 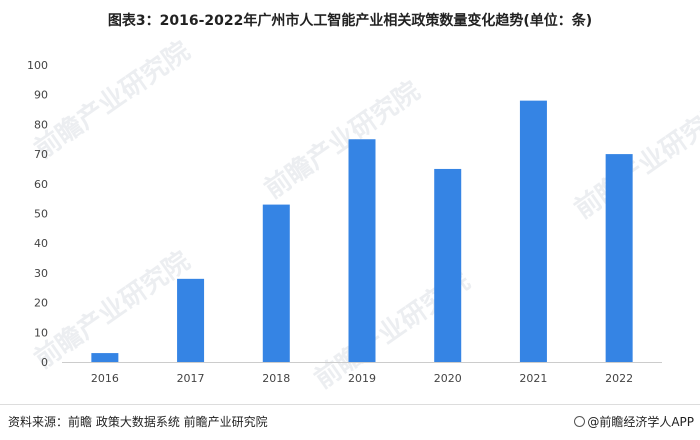 I want to click on brand-label: @前瞻经济学人APP, so click(x=634, y=421).